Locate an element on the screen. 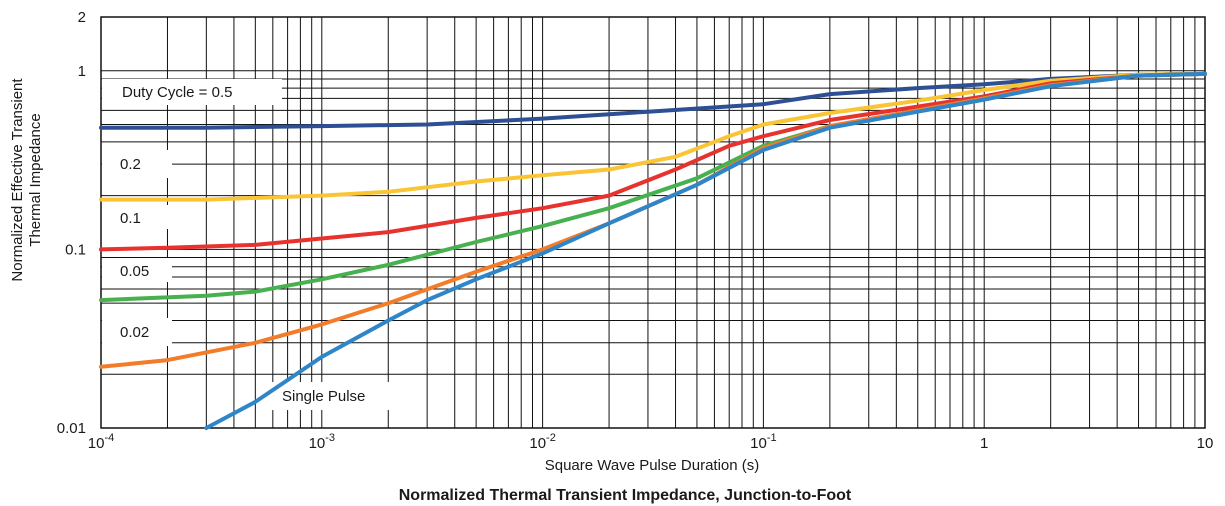 The height and width of the screenshot is (506, 1225). series-label: Single Pulse is located at coordinates (323, 396).